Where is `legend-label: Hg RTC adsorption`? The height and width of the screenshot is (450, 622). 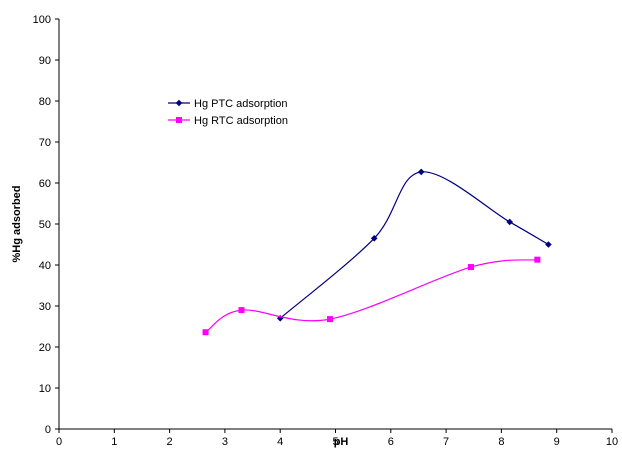 legend-label: Hg RTC adsorption is located at coordinates (241, 121).